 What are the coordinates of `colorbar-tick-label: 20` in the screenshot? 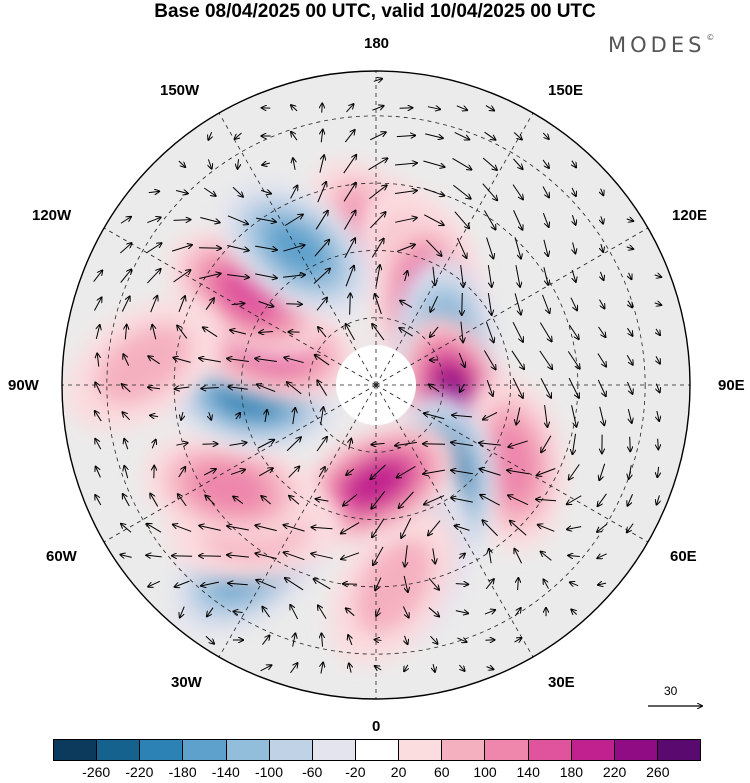 It's located at (398, 772).